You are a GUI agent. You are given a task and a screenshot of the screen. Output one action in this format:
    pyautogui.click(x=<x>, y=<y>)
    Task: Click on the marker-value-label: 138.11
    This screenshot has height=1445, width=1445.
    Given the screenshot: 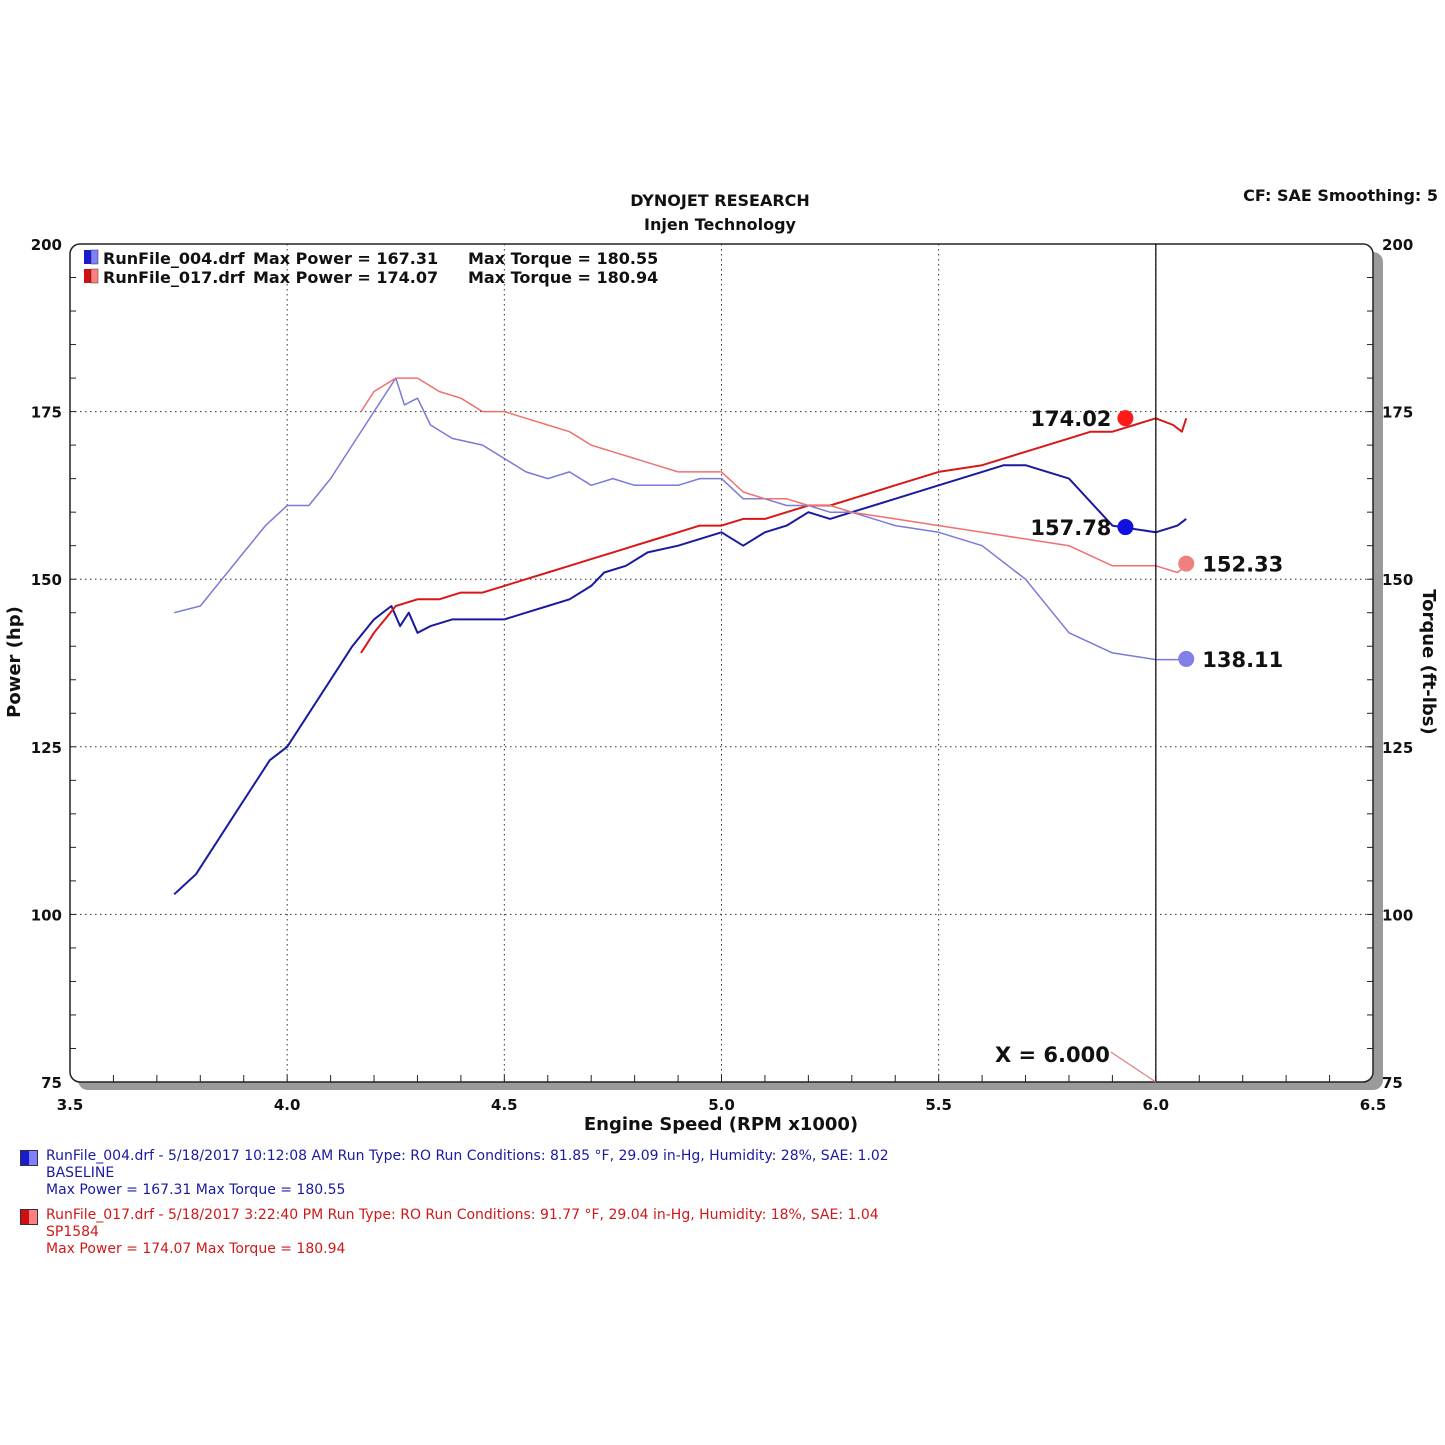 What is the action you would take?
    pyautogui.click(x=1242, y=660)
    